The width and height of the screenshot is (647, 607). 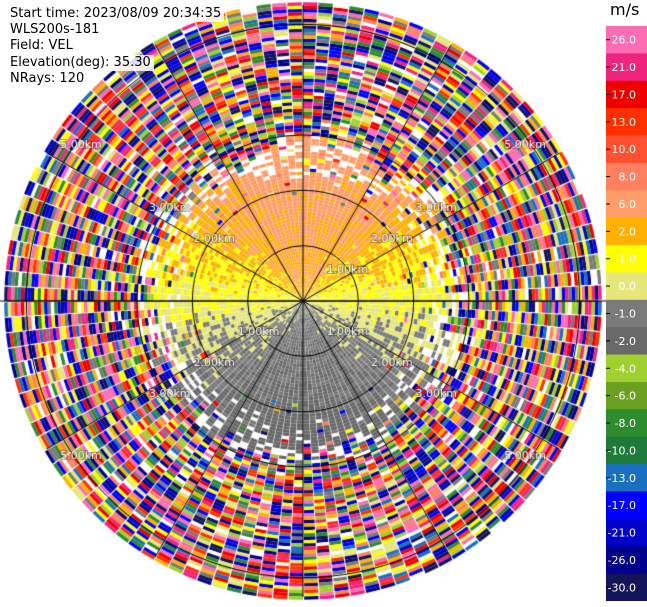 I want to click on colorbar-tick-label: -4.0, so click(x=625, y=368).